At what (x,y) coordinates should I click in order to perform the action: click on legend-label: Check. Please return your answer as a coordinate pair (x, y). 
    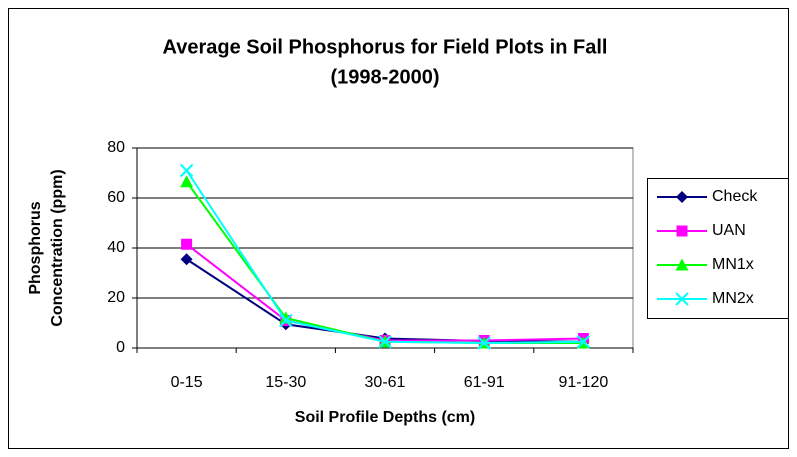
    Looking at the image, I should click on (735, 196).